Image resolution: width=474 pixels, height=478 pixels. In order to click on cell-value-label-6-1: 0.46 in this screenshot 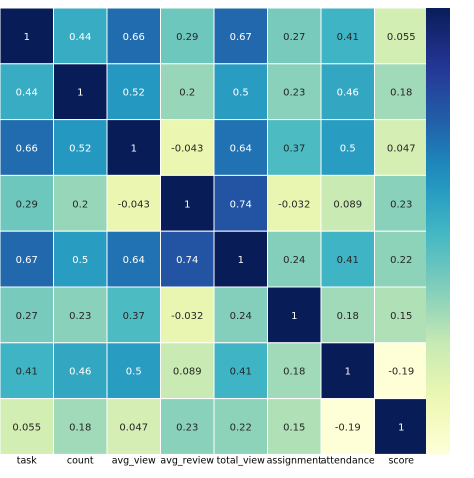, I will do `click(80, 372)`.